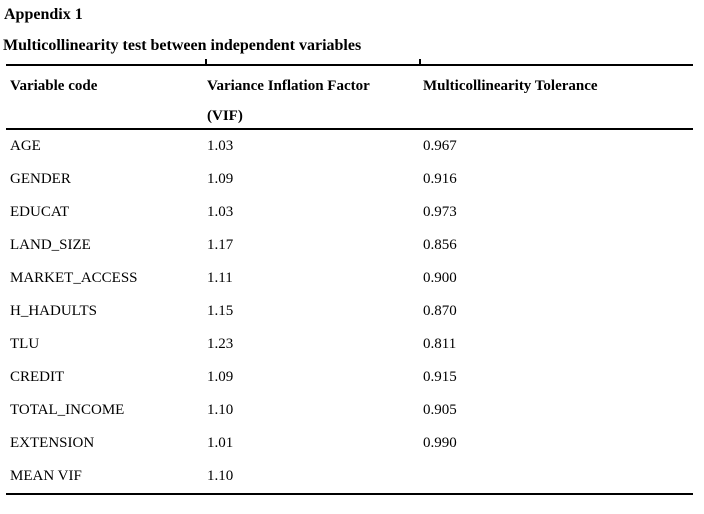  What do you see at coordinates (25, 344) in the screenshot?
I see `cell-variable-code: TLU` at bounding box center [25, 344].